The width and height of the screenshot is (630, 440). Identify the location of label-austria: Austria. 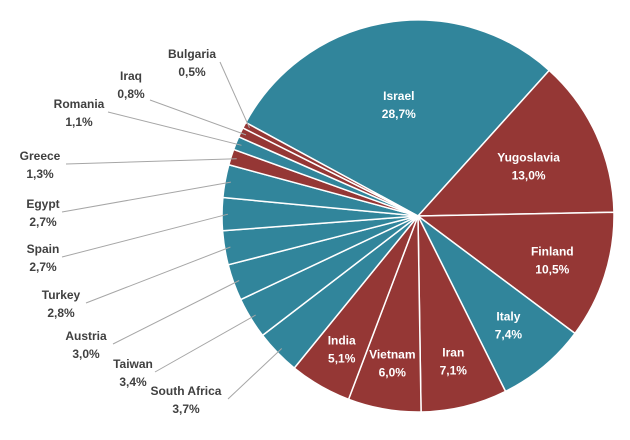
(86, 336).